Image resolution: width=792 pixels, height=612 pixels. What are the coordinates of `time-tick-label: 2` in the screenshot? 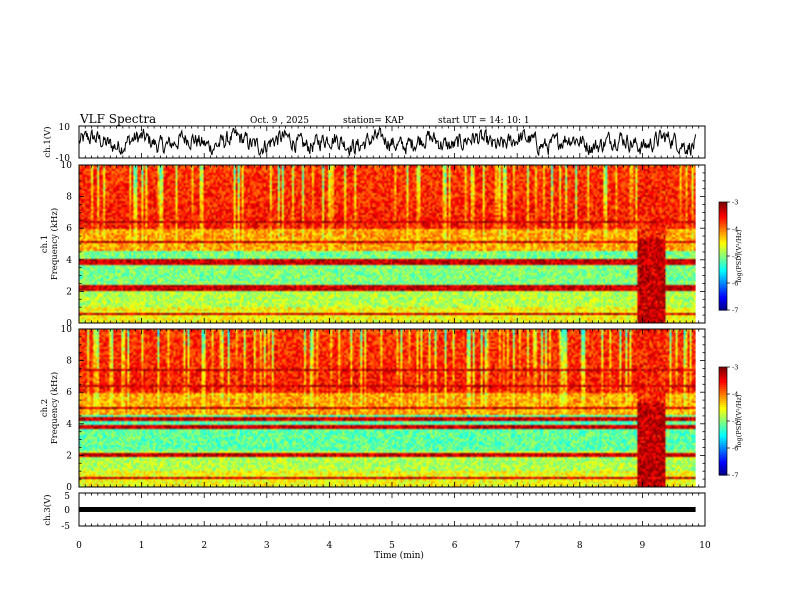 It's located at (204, 546).